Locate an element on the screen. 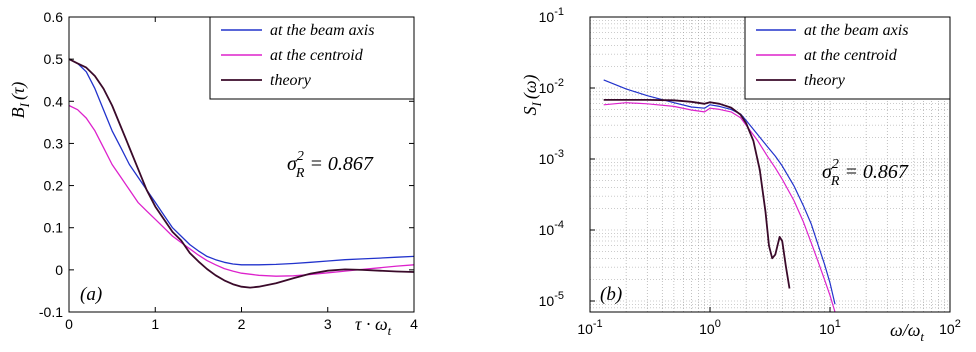 This screenshot has width=976, height=352. sigma-symbol-a: σ is located at coordinates (292, 164).